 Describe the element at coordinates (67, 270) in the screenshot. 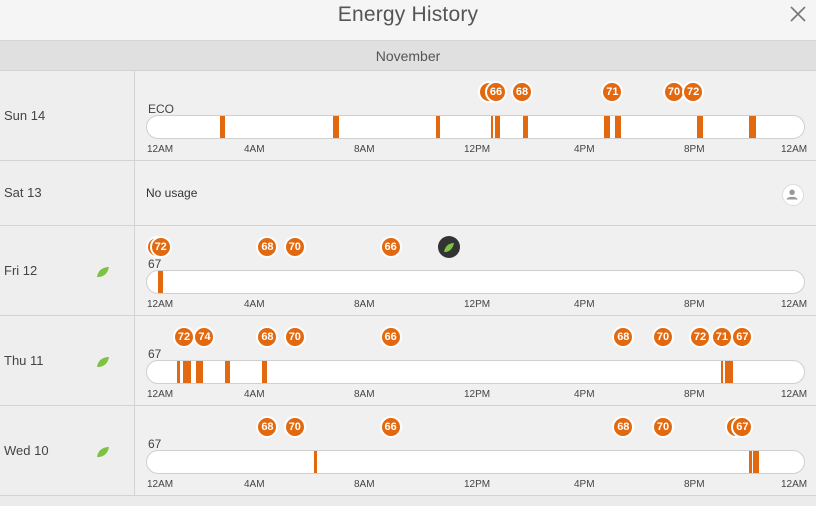

I see `day-column: Fri 12` at that location.